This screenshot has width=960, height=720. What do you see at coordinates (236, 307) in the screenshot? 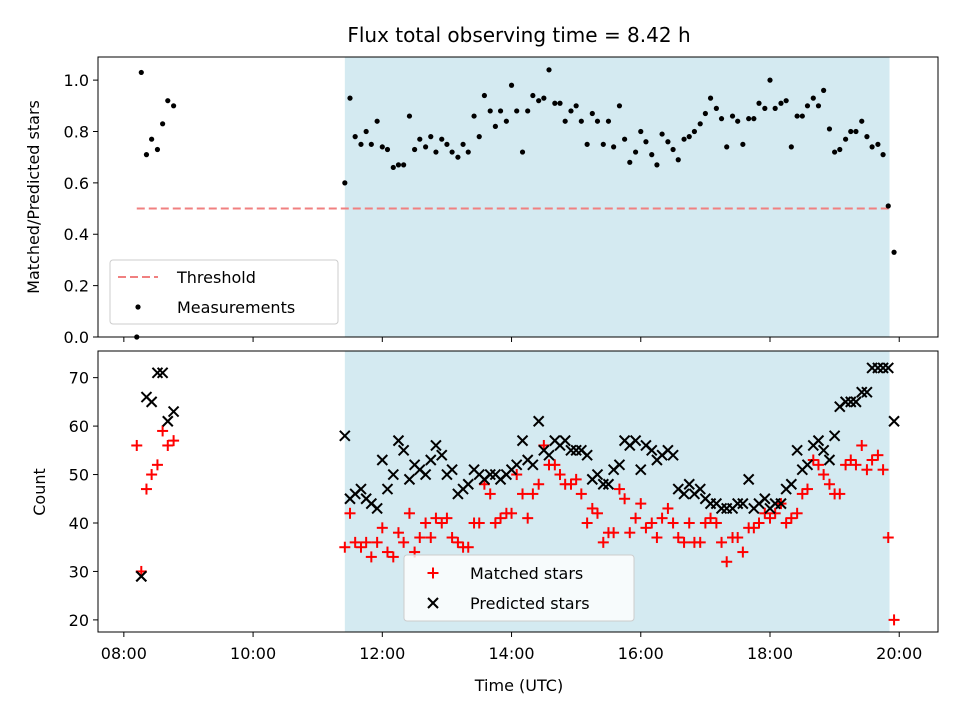
I see `legend-measurements-label: Measurements` at bounding box center [236, 307].